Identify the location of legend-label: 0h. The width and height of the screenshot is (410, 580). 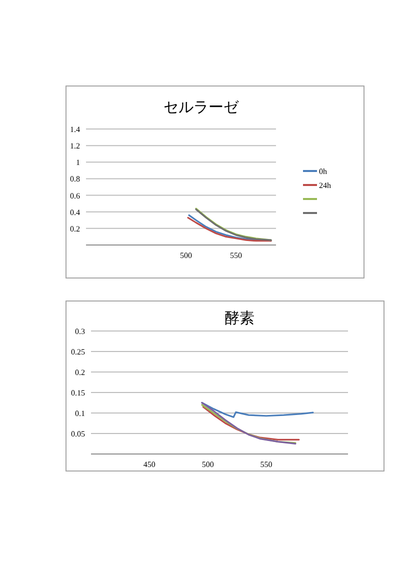
(323, 171).